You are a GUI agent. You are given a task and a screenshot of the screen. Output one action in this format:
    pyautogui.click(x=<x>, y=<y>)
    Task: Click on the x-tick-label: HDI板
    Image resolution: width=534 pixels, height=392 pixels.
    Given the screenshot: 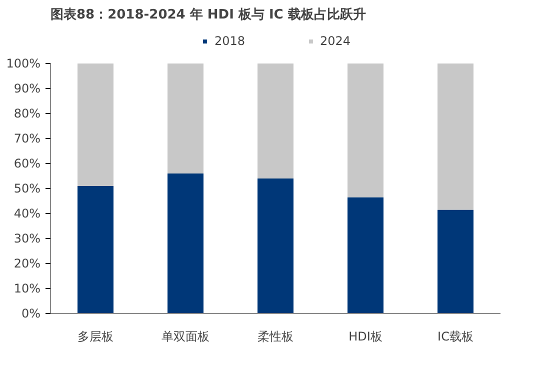 What is the action you would take?
    pyautogui.click(x=365, y=337)
    